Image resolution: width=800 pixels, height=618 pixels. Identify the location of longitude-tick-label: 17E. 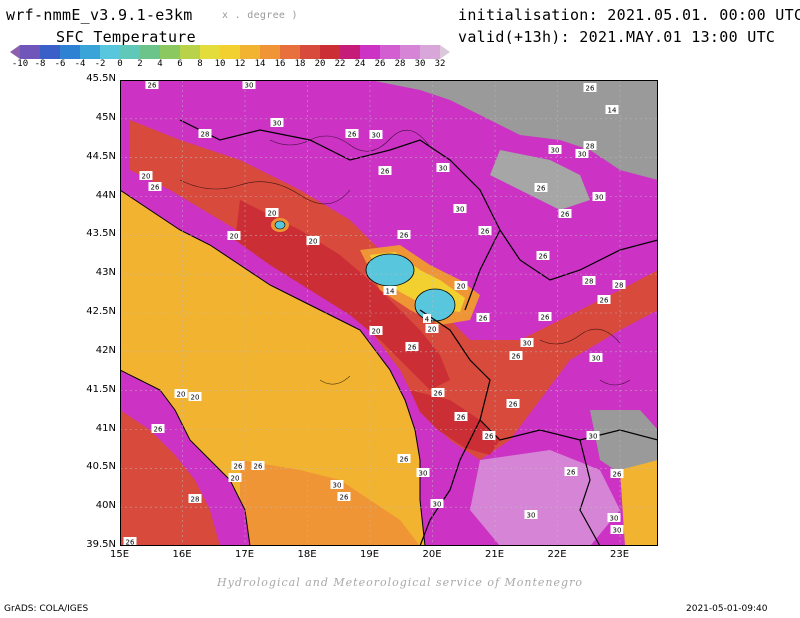
(245, 554).